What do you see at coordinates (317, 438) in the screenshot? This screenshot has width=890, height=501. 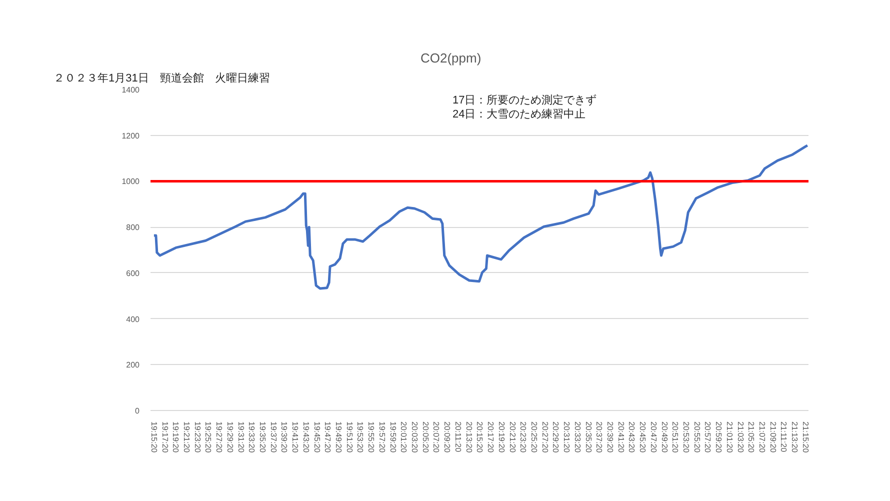 I see `x-tick-label: 19:45:20` at bounding box center [317, 438].